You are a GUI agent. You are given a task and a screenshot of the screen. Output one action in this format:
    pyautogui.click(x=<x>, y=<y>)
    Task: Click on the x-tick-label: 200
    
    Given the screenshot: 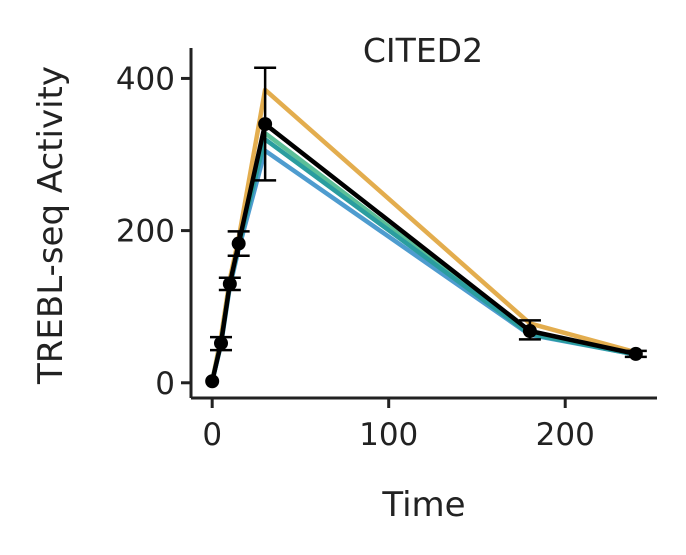 What is the action you would take?
    pyautogui.click(x=565, y=435)
    